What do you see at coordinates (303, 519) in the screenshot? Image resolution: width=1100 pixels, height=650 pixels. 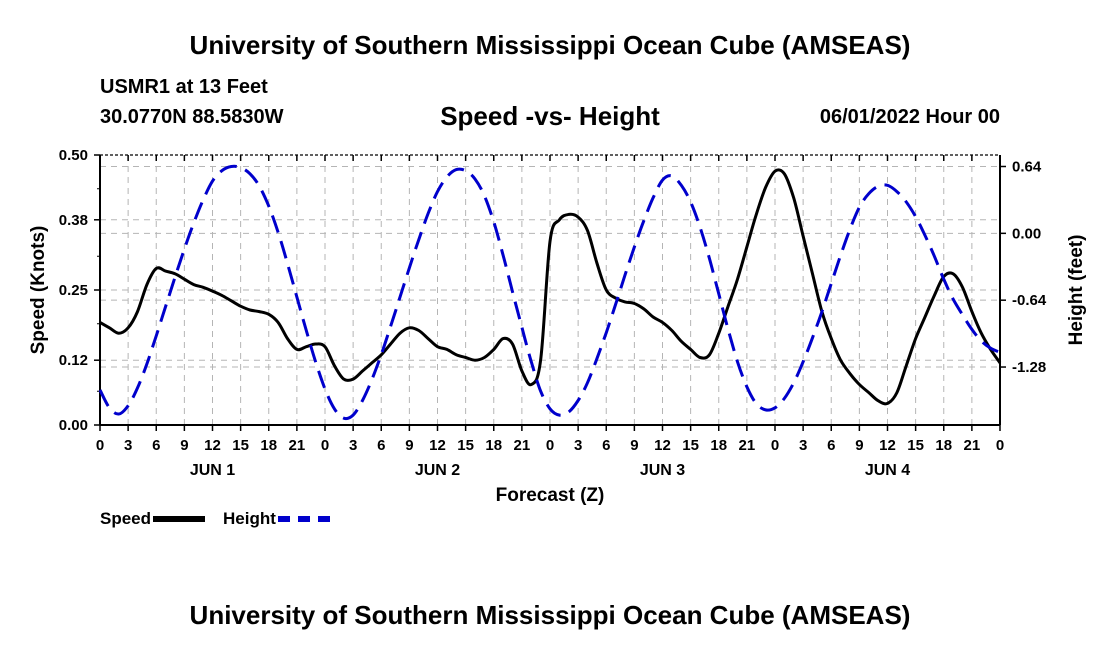 I see `legend-height-swatch` at bounding box center [303, 519].